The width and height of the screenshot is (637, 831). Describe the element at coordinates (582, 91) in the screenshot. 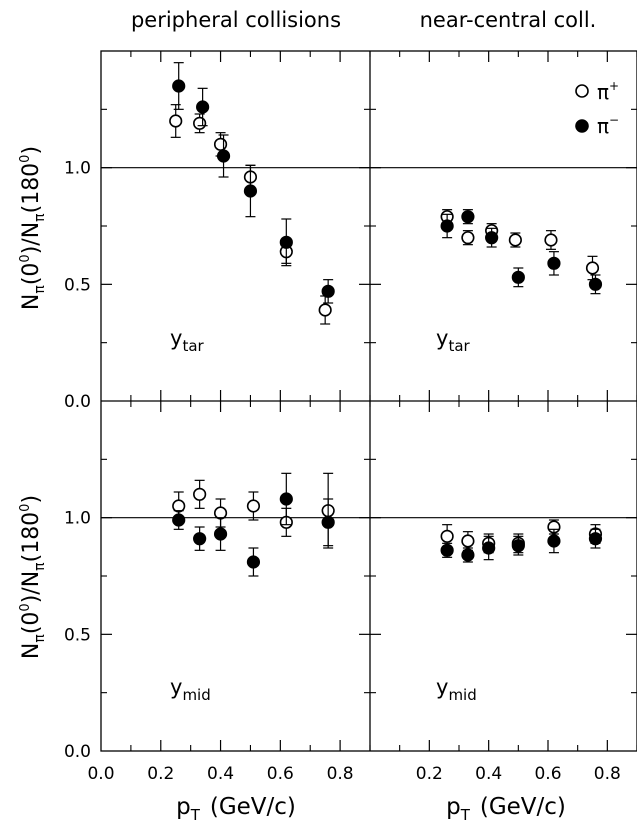

I see `legend-open-circle-icon` at that location.